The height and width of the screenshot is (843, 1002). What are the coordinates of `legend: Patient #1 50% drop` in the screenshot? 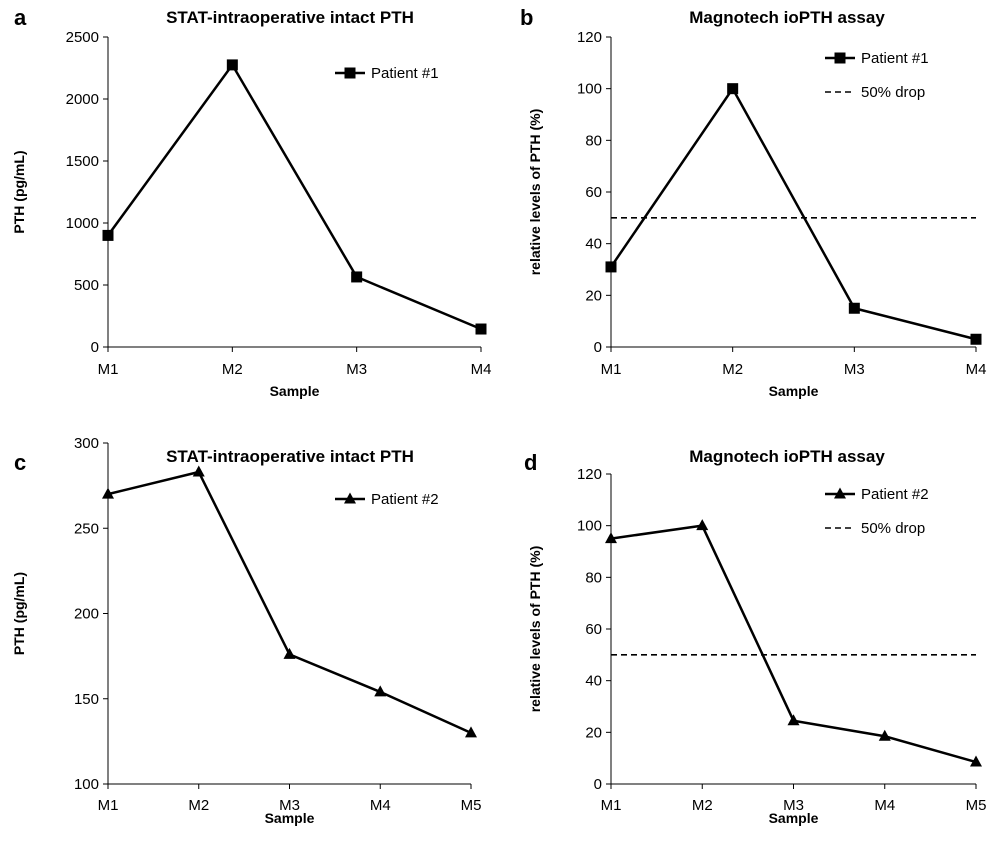 It's located at (877, 75).